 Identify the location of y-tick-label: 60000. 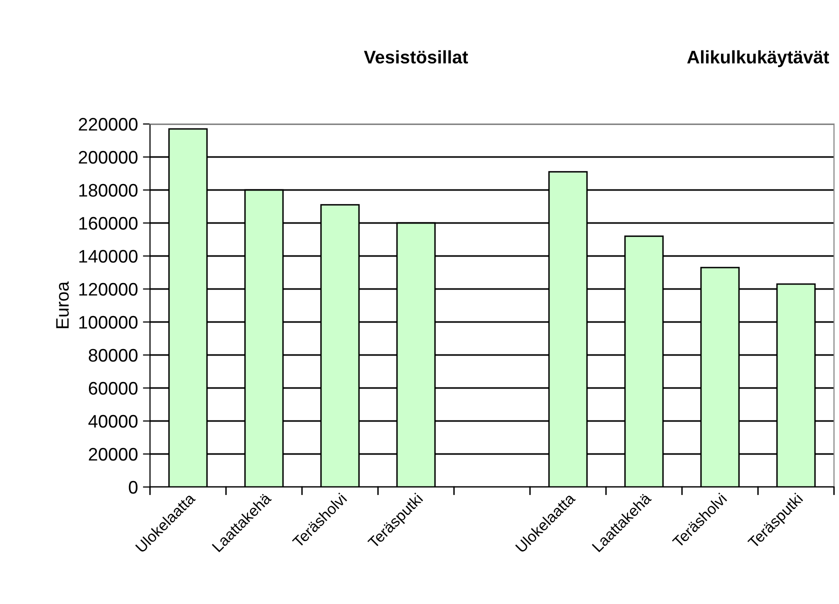
(113, 388).